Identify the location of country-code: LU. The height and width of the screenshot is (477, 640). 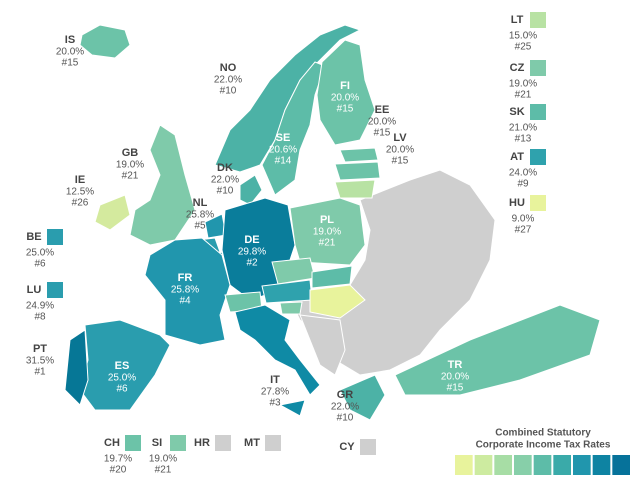
(34, 290).